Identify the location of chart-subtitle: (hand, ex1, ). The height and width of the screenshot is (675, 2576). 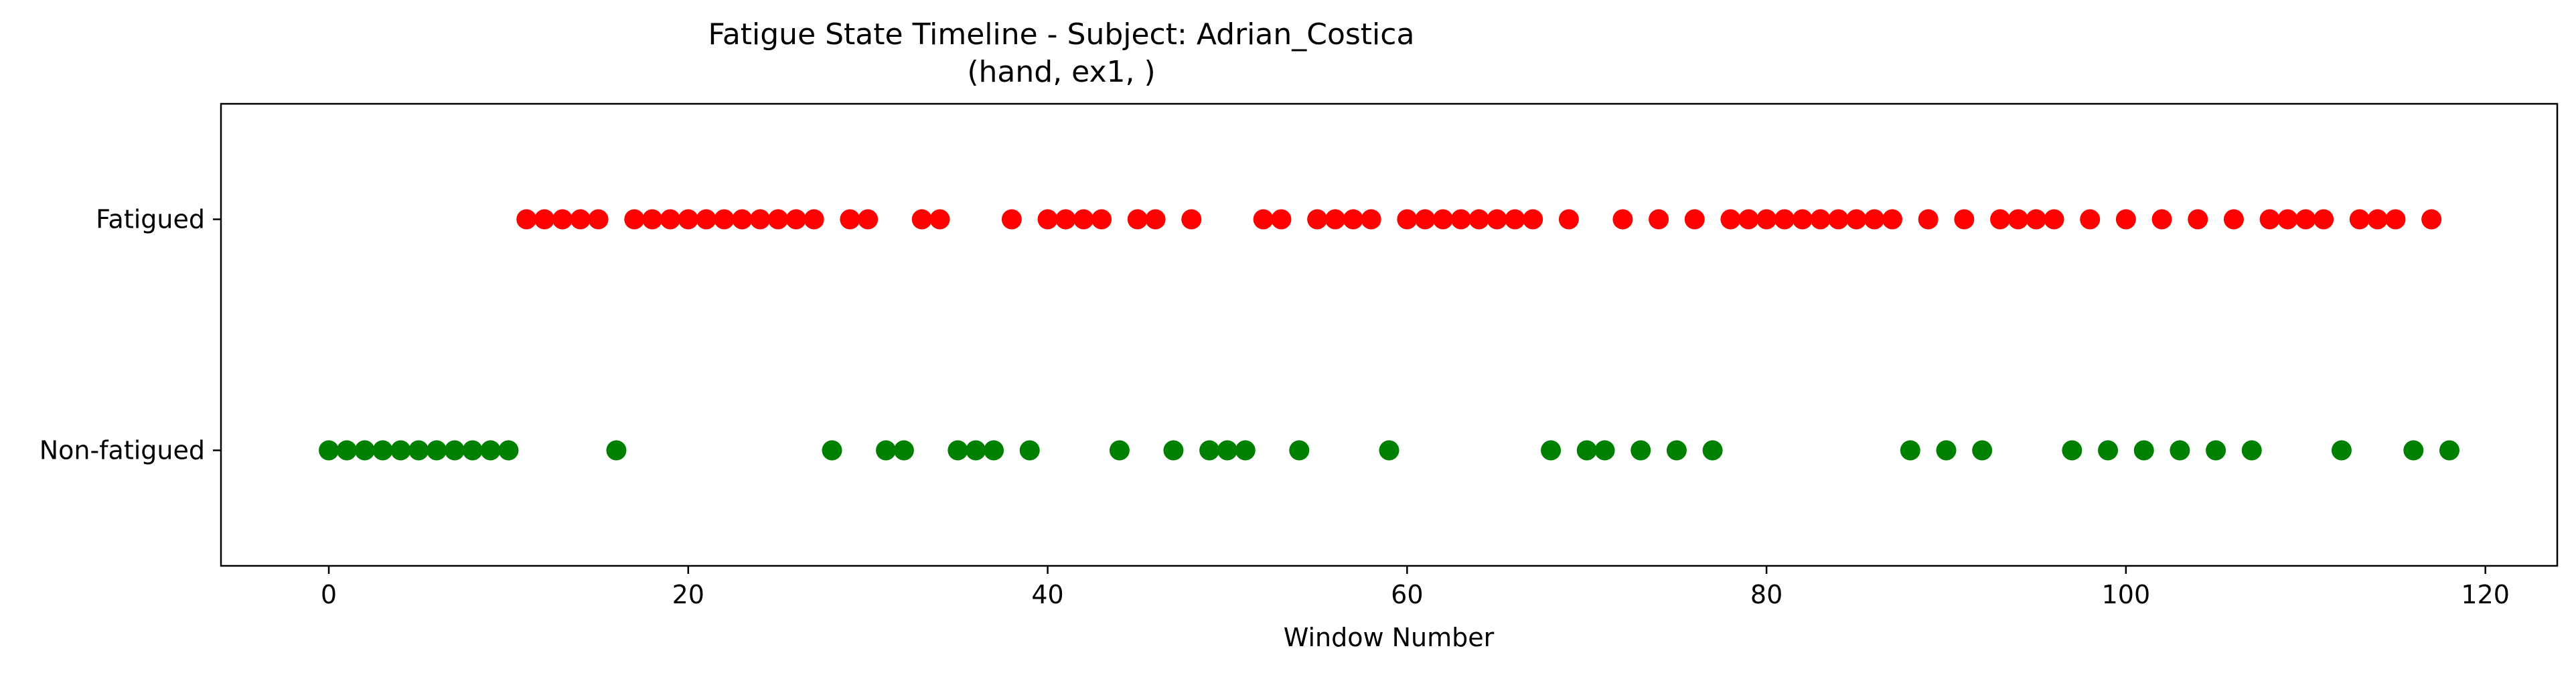
(1061, 72).